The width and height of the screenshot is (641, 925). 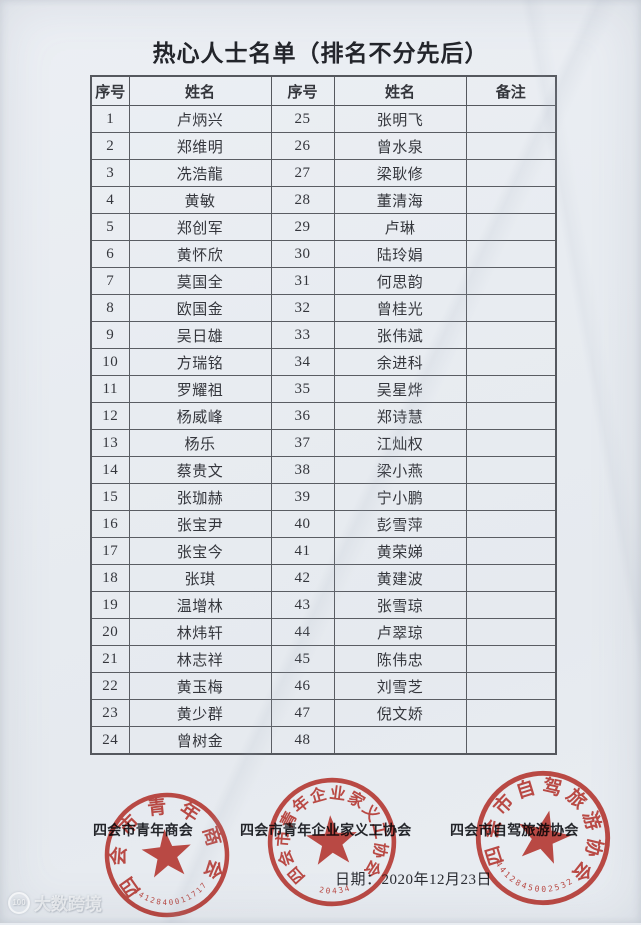 I want to click on name-cell-right: 刘雪芝, so click(x=400, y=686).